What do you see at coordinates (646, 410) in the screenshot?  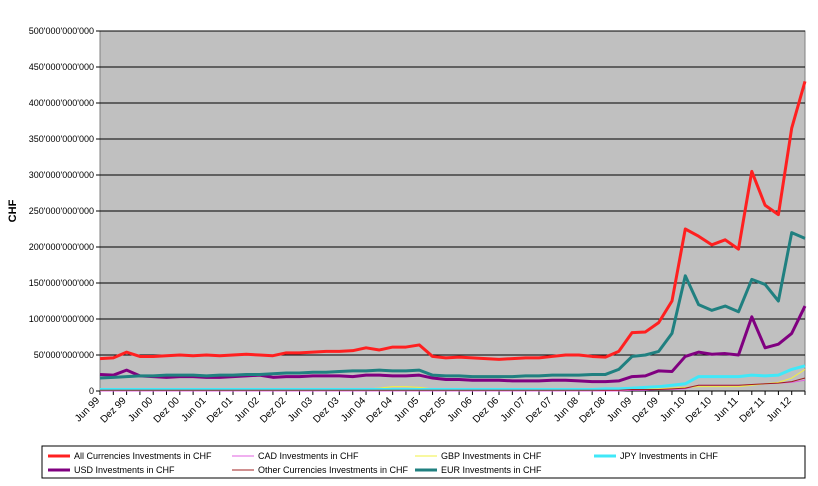 I see `x-tick-label: Dez 09` at bounding box center [646, 410].